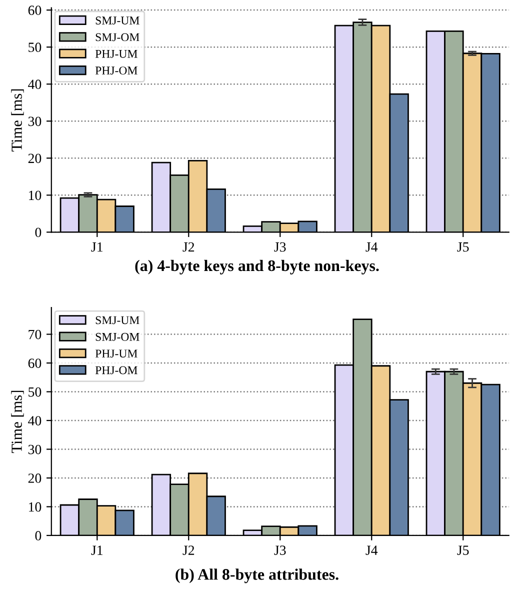  Describe the element at coordinates (257, 576) in the screenshot. I see `text: (b) All 8-byte attributes.` at that location.